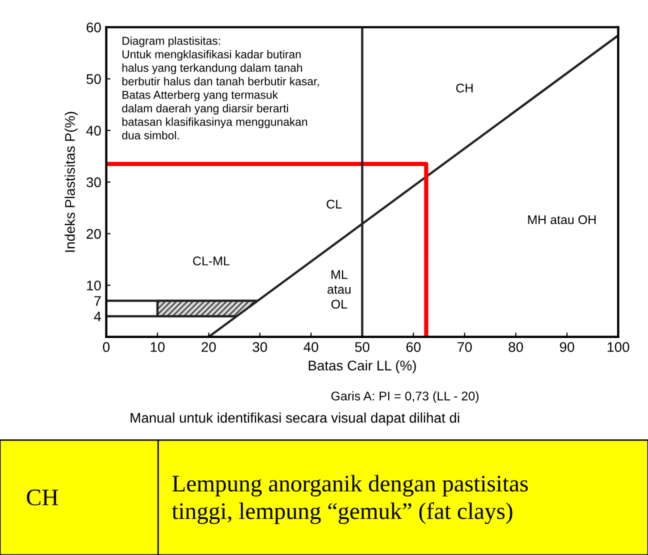 This screenshot has width=648, height=555. I want to click on text: Garis A: PI = 0,73 (LL - 20), so click(405, 397).